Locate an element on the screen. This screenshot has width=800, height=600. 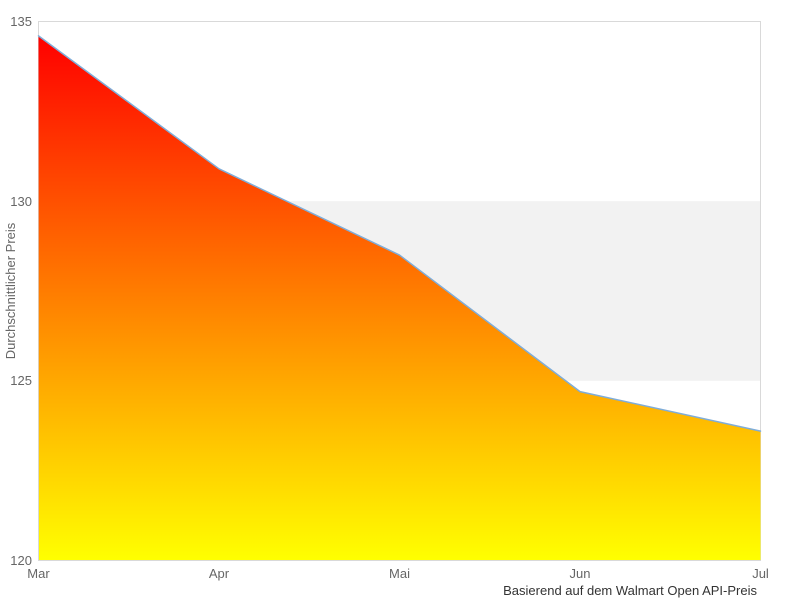
x-tick-label: Mai is located at coordinates (399, 573).